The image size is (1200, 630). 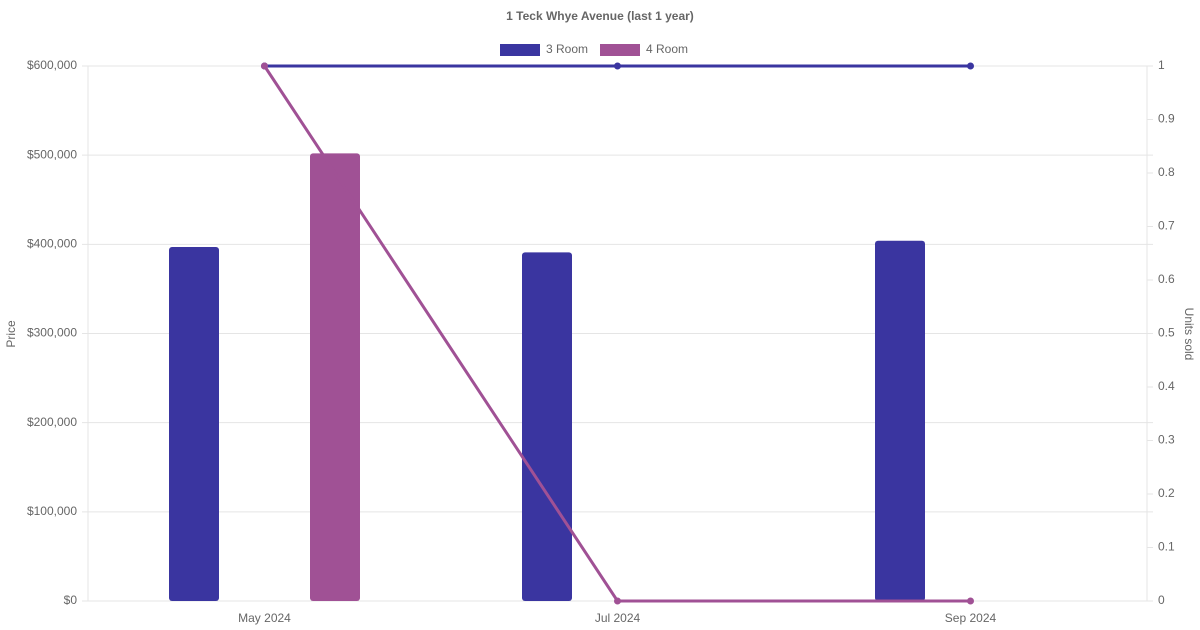 What do you see at coordinates (1161, 65) in the screenshot?
I see `y2-tick-label: 1` at bounding box center [1161, 65].